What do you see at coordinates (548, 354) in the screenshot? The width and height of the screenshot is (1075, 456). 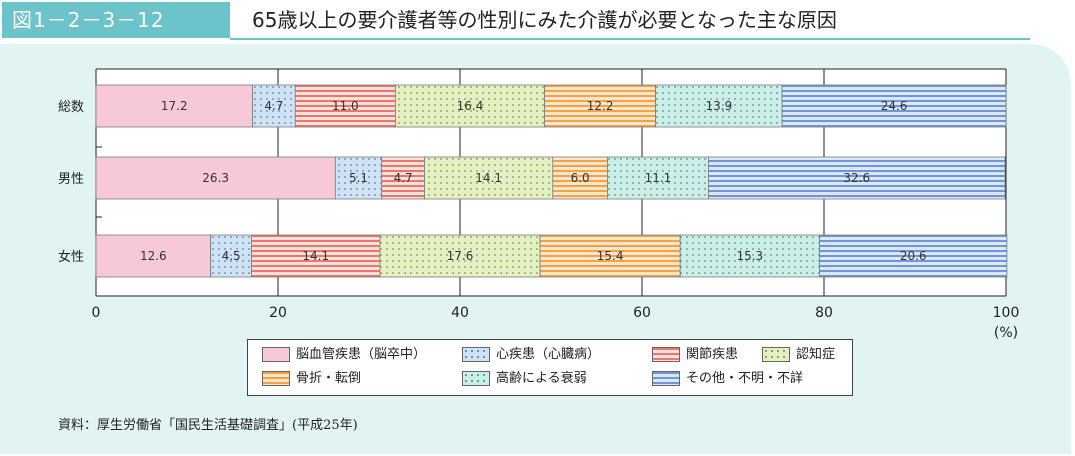 I see `legend-label: 心疾患（心臓病）` at bounding box center [548, 354].